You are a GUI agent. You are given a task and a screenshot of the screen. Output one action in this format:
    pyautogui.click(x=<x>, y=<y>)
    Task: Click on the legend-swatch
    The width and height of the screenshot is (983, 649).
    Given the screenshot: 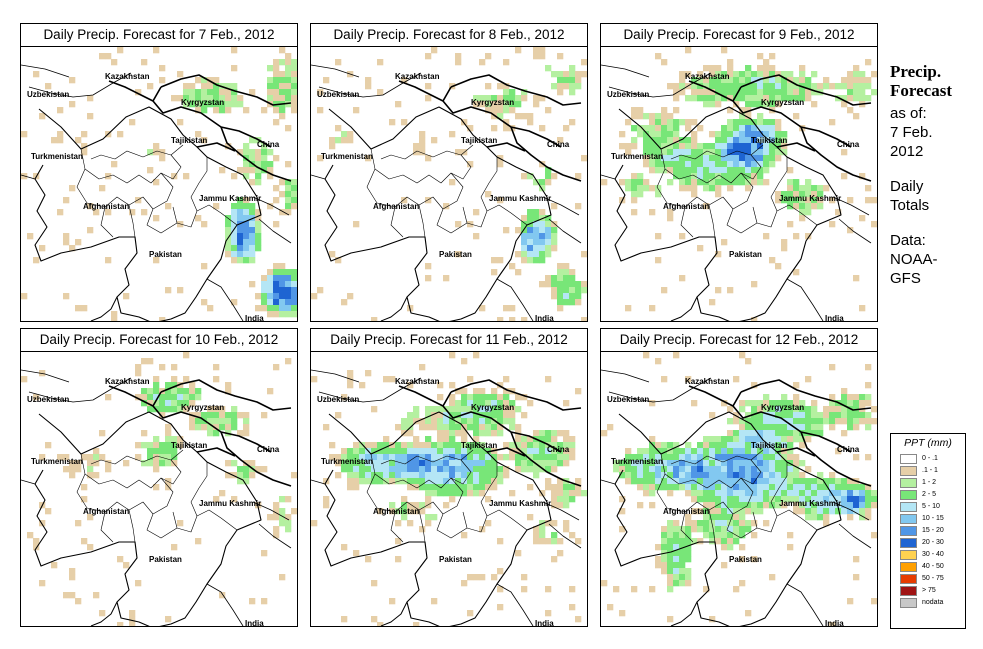 What is the action you would take?
    pyautogui.click(x=908, y=495)
    